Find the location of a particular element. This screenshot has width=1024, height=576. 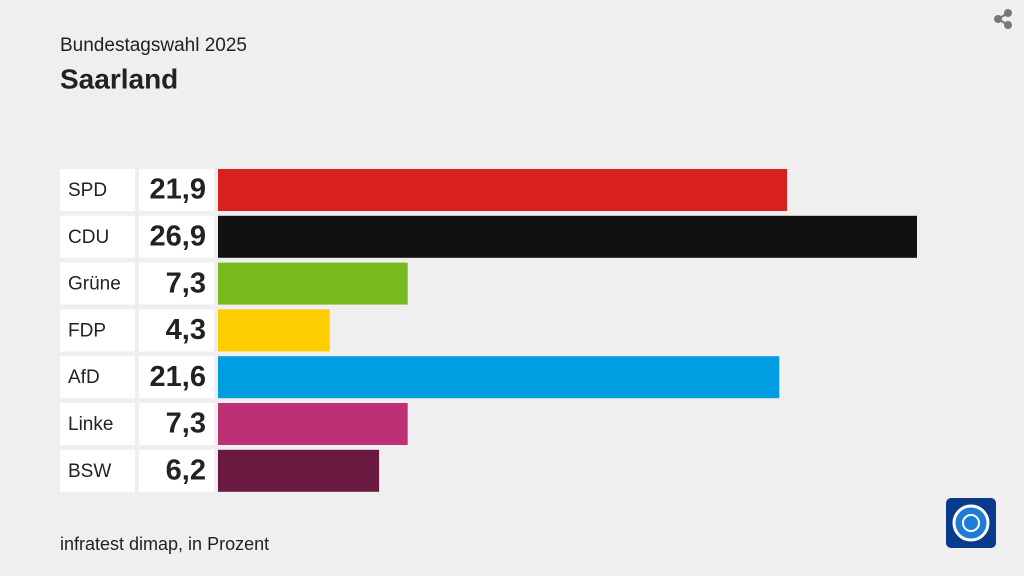

category-label: BSW is located at coordinates (89, 471).